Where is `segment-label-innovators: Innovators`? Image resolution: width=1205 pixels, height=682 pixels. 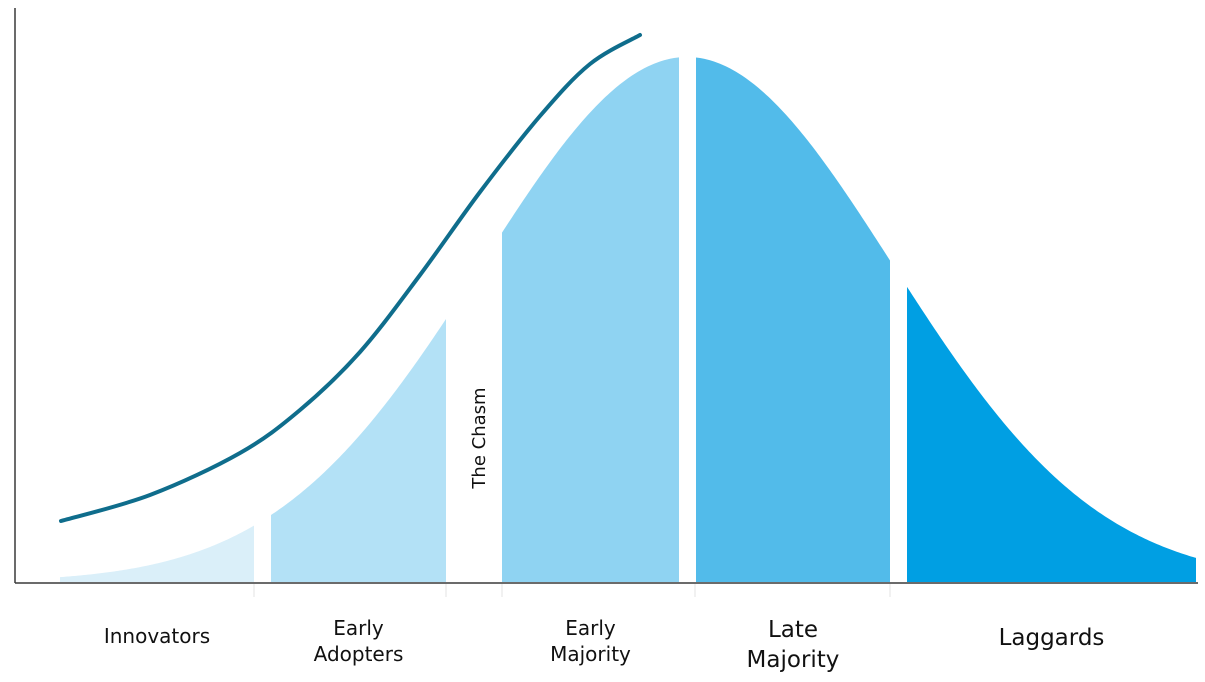
segment-label-innovators: Innovators is located at coordinates (157, 636).